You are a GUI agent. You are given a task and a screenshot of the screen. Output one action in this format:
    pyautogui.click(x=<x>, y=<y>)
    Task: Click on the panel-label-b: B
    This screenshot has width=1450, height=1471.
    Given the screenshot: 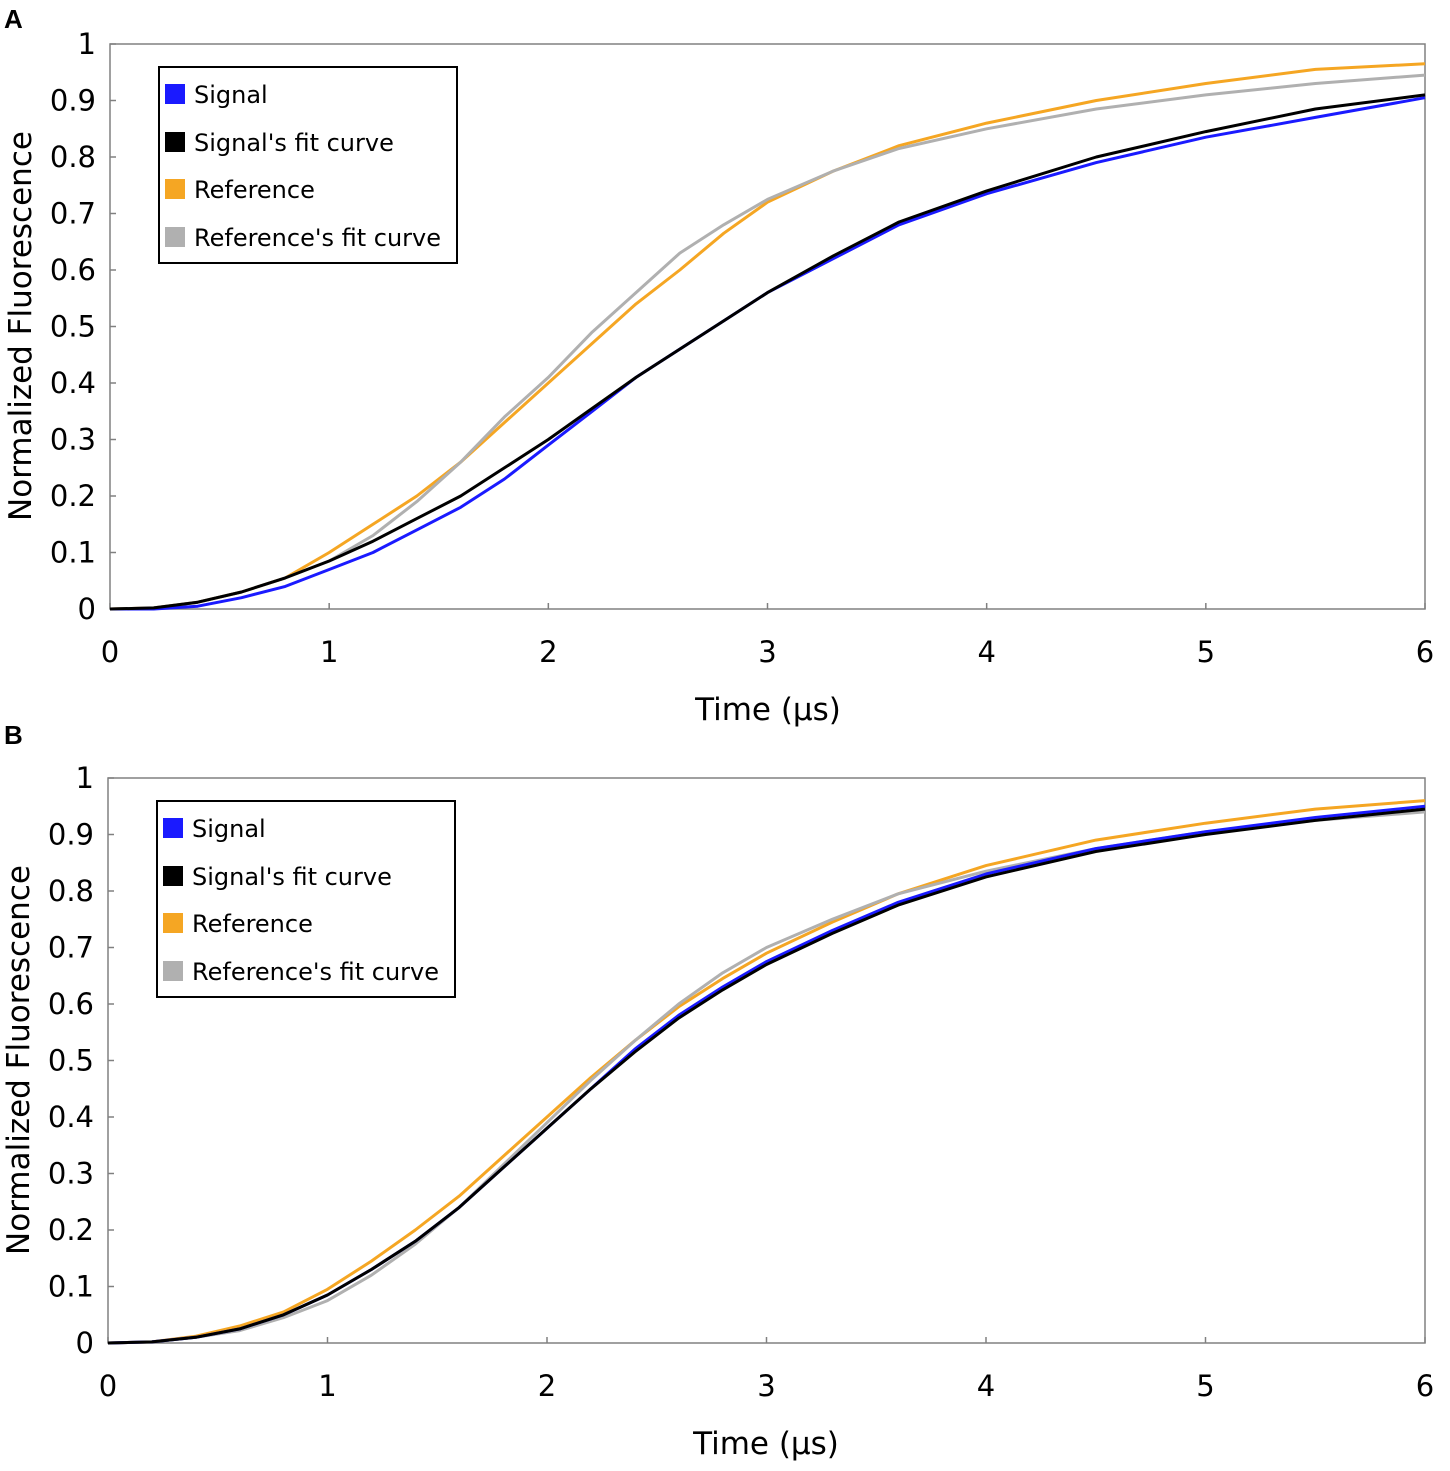 What is the action you would take?
    pyautogui.click(x=13, y=735)
    